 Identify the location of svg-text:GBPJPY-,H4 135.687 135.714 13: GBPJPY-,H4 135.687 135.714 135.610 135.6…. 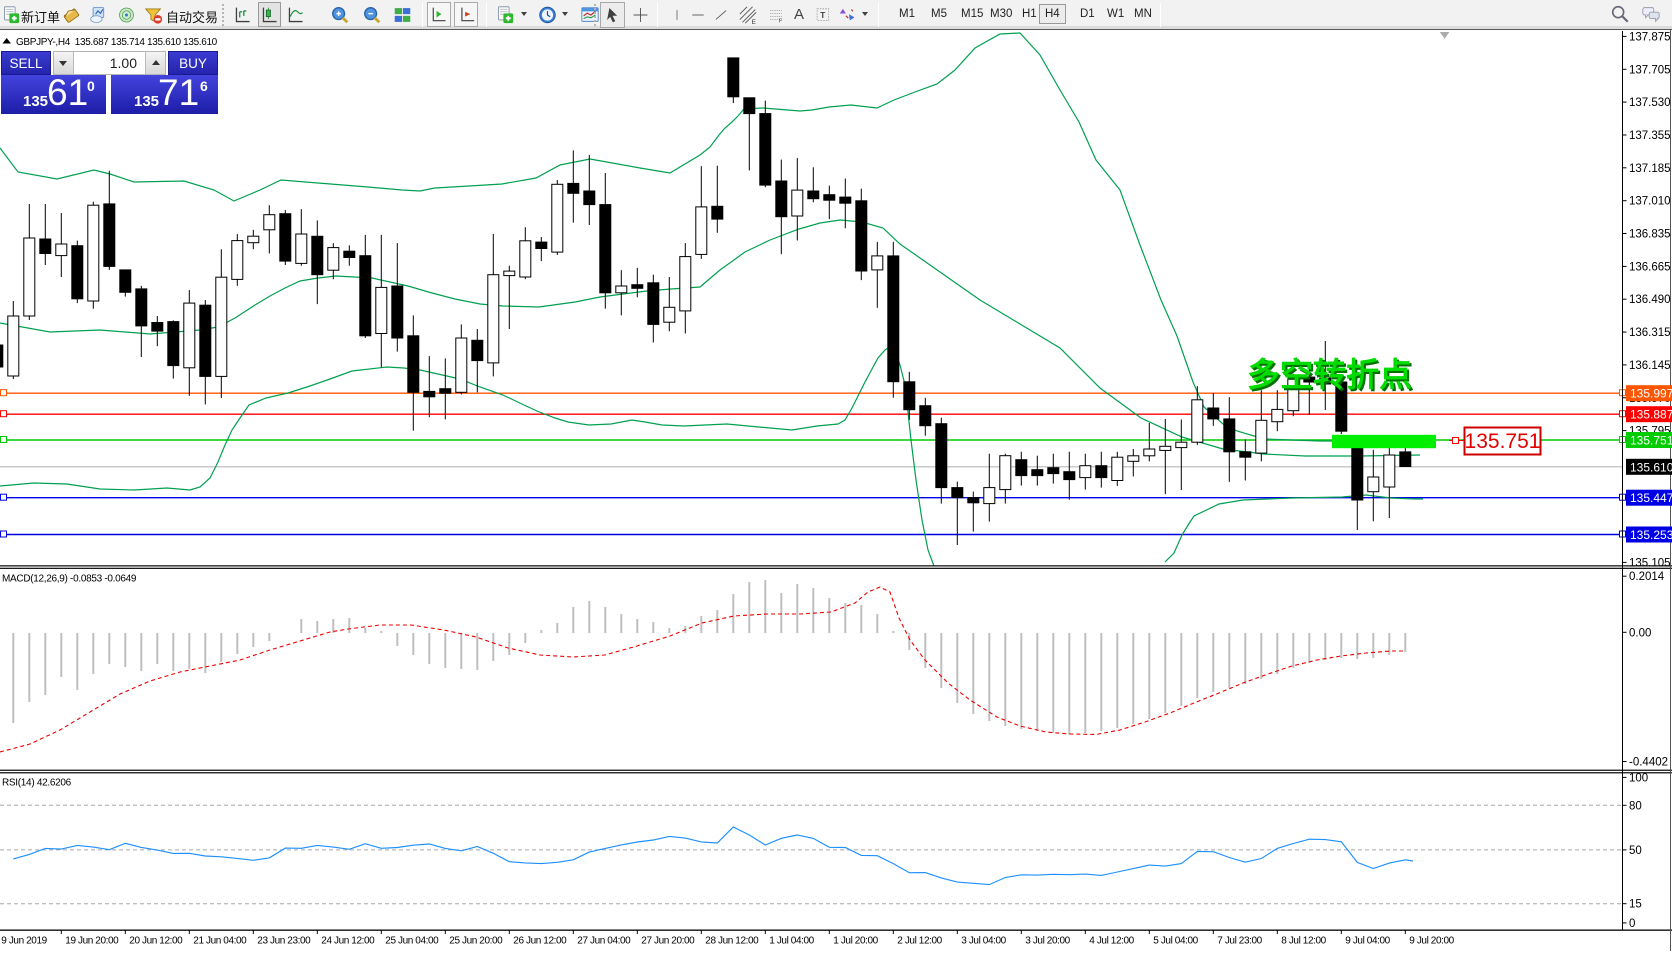
(117, 42).